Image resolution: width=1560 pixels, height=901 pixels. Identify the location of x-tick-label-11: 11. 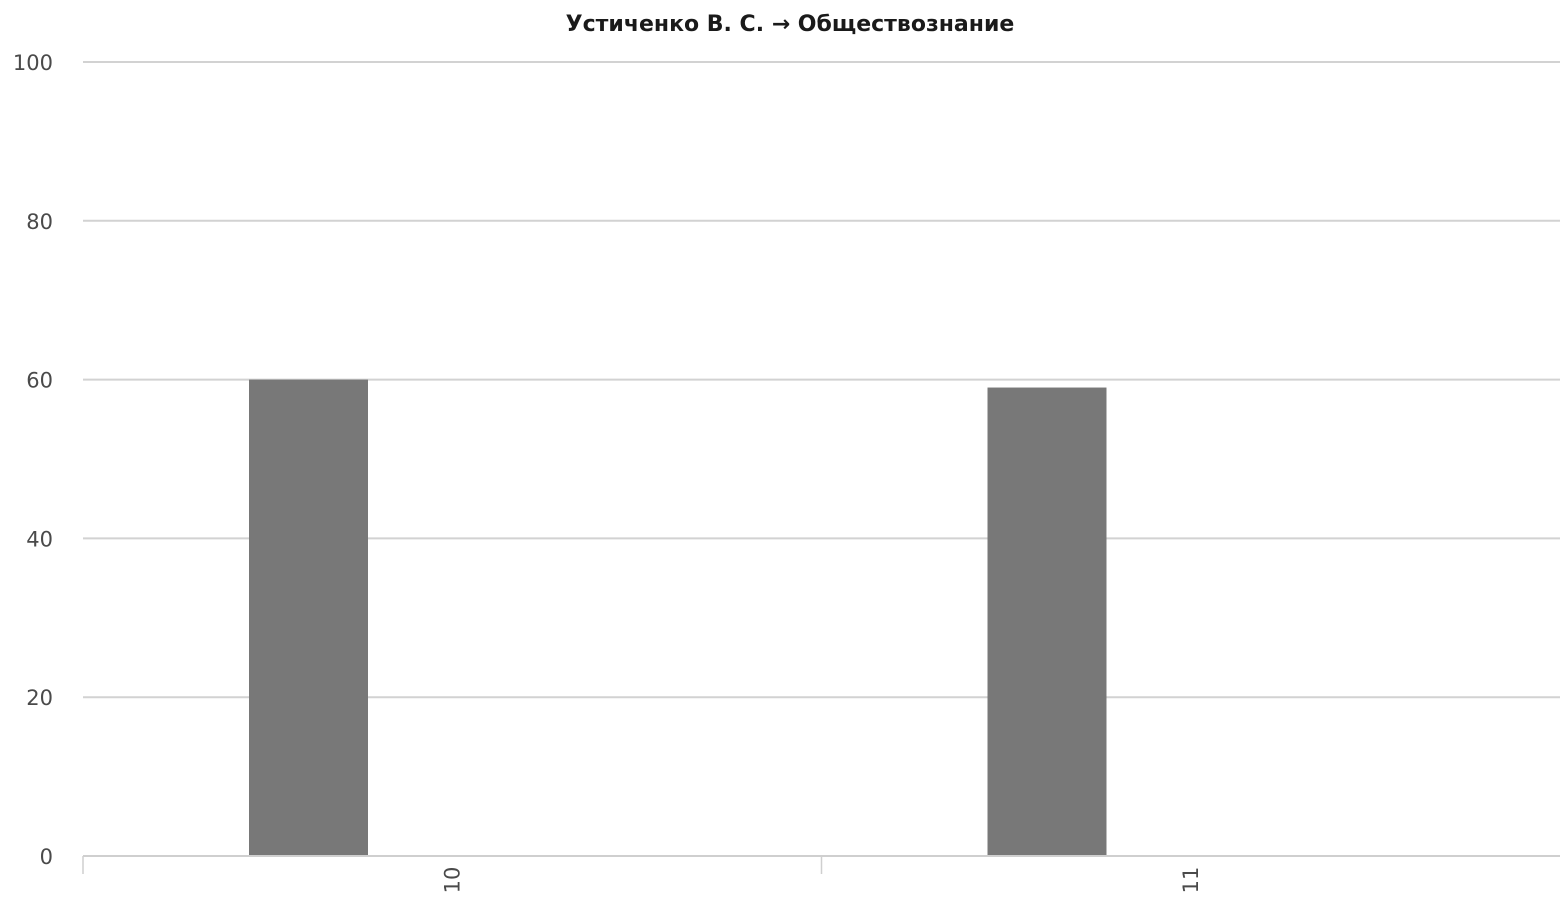
(1191, 880).